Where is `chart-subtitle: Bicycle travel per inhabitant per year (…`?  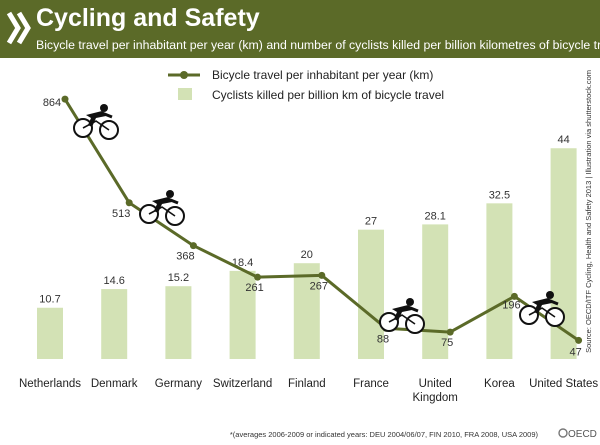
chart-subtitle: Bicycle travel per inhabitant per year (… is located at coordinates (318, 45).